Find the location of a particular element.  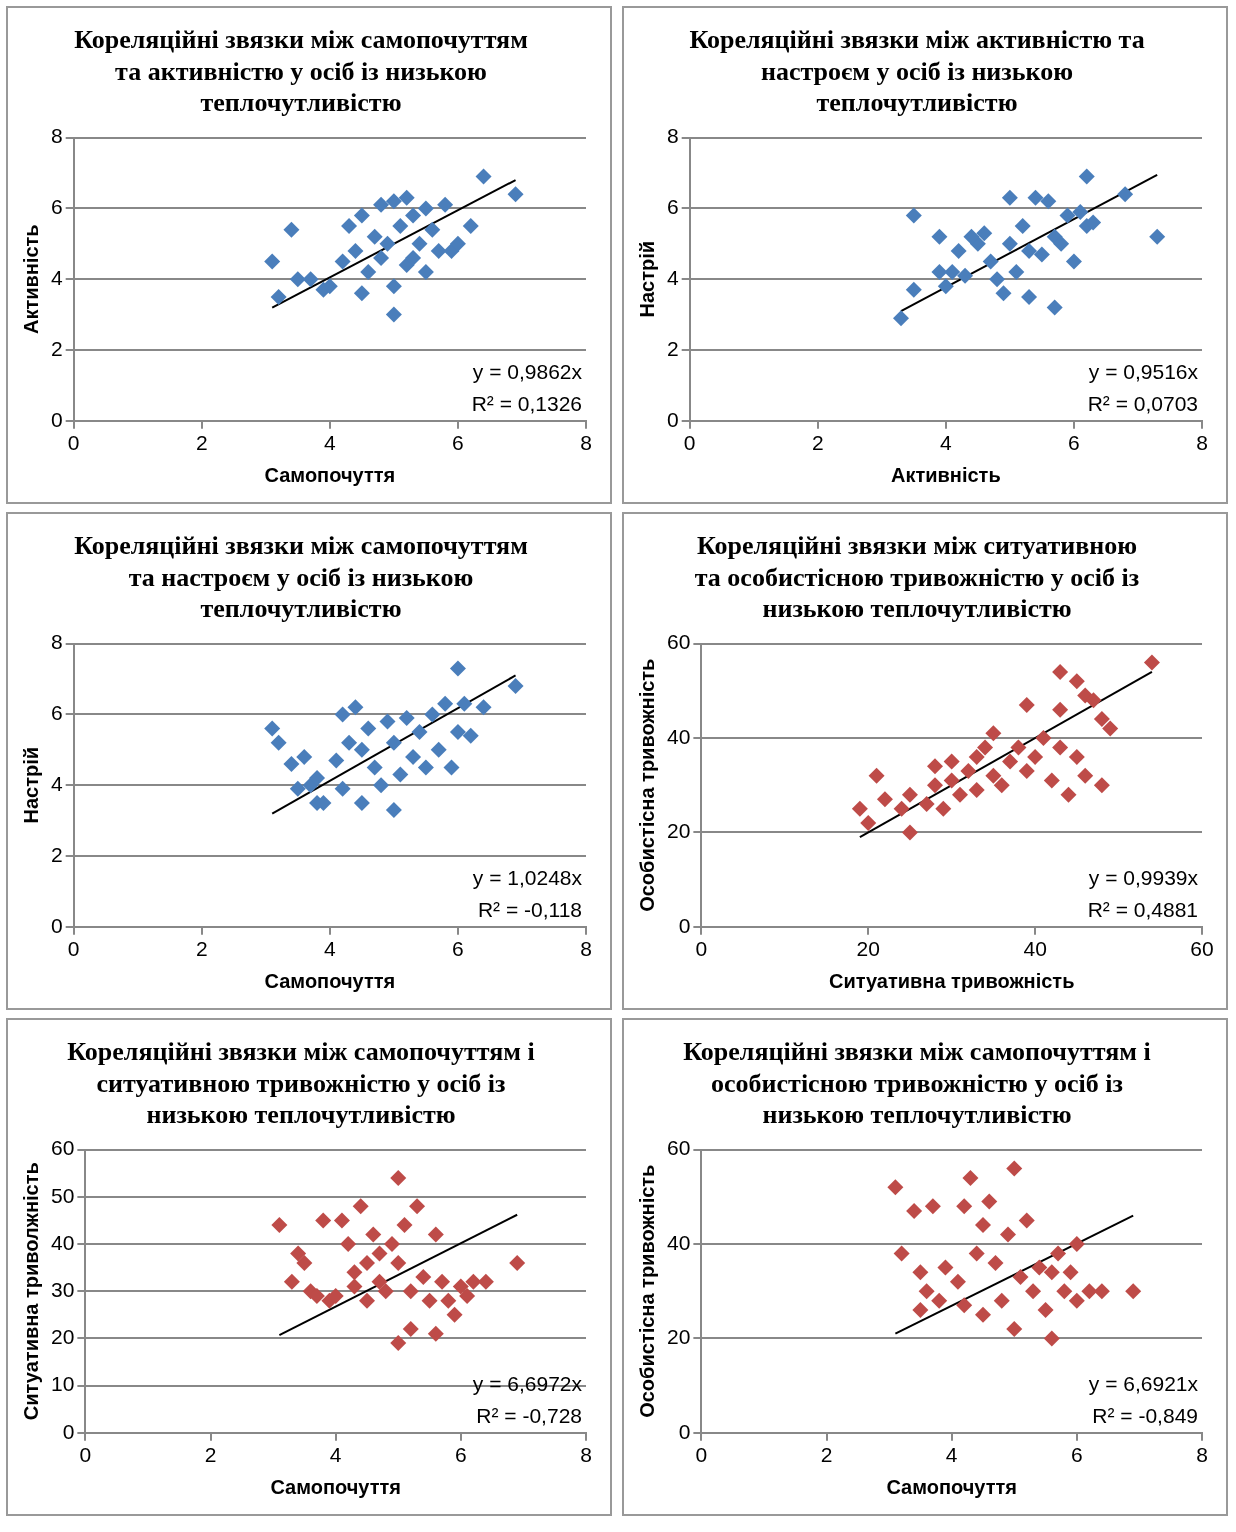

y-tick-label: 40 is located at coordinates (679, 1242).